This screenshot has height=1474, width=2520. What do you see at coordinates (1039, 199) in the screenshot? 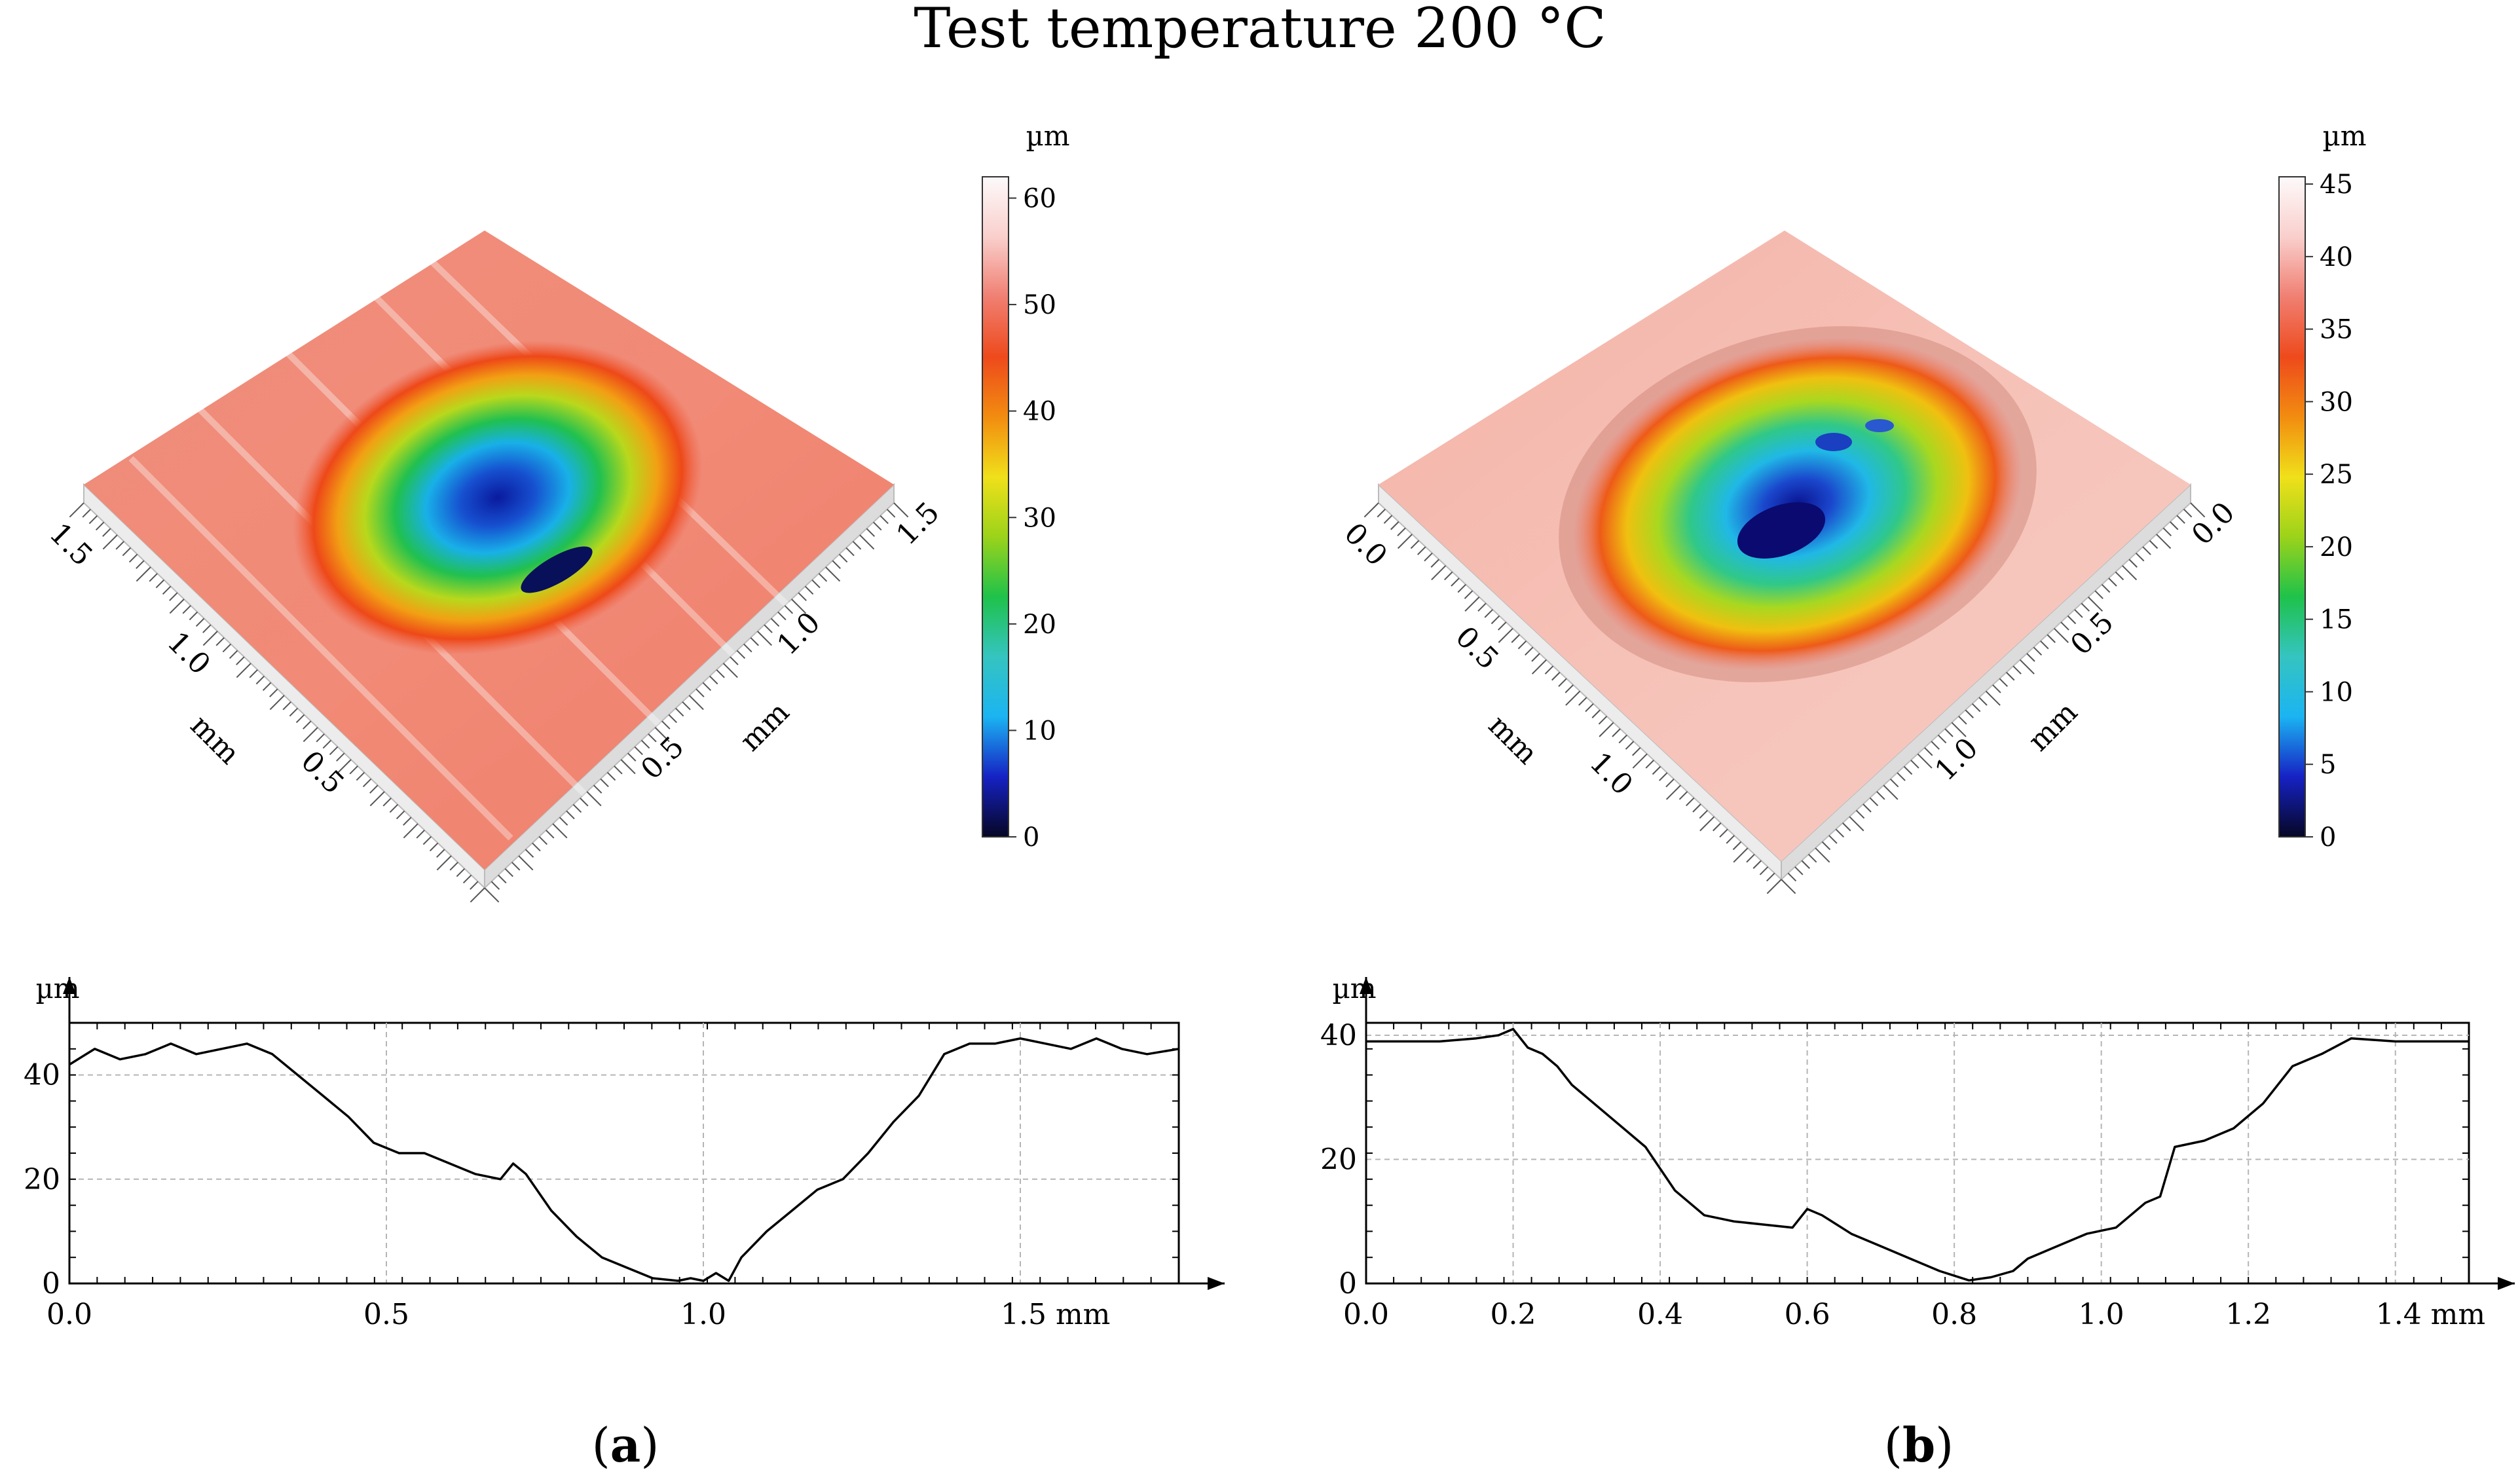
I see `colorbar-tick-label: 60` at bounding box center [1039, 199].